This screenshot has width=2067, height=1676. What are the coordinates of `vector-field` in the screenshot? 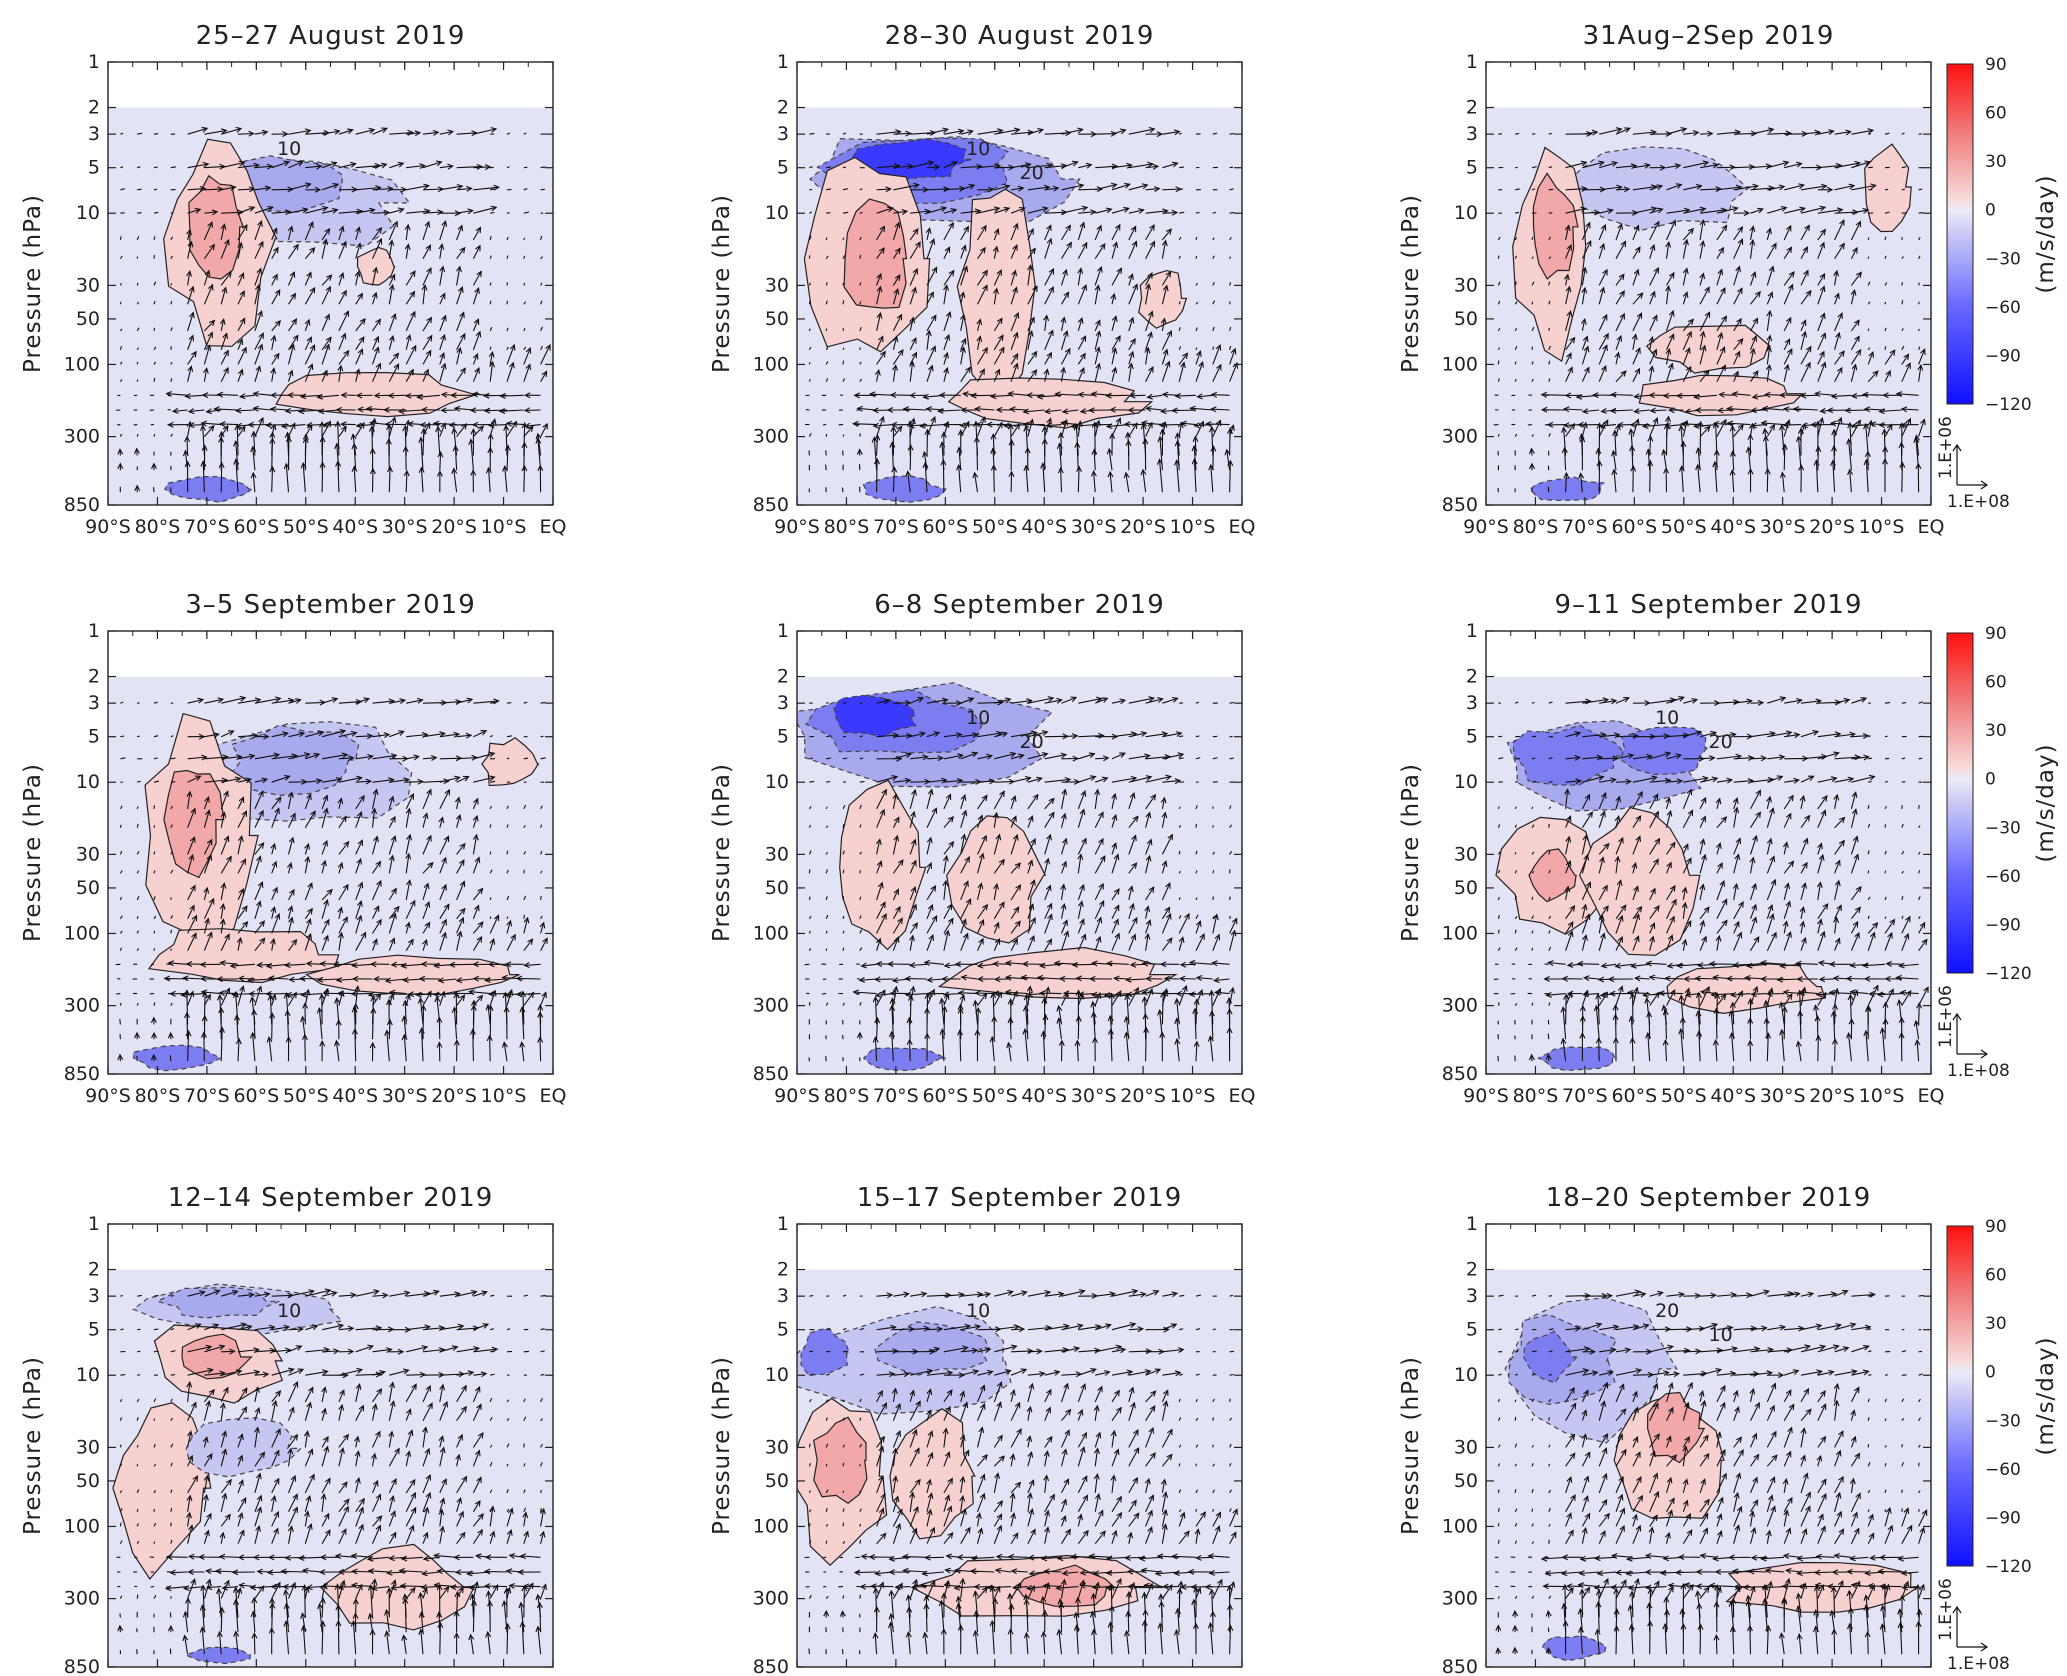 It's located at (1709, 310).